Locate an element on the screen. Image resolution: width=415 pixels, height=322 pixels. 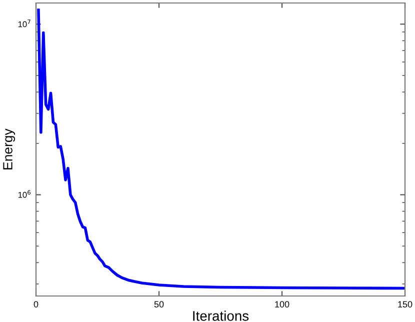
x-tick-label: 50 is located at coordinates (159, 304).